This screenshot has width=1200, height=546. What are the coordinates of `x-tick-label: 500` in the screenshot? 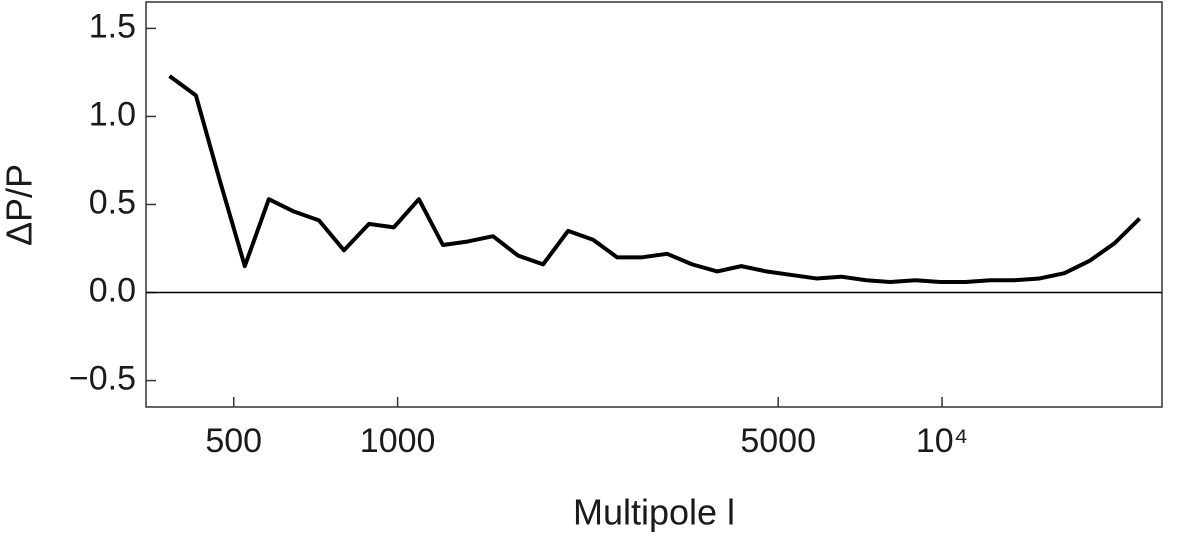 It's located at (233, 441).